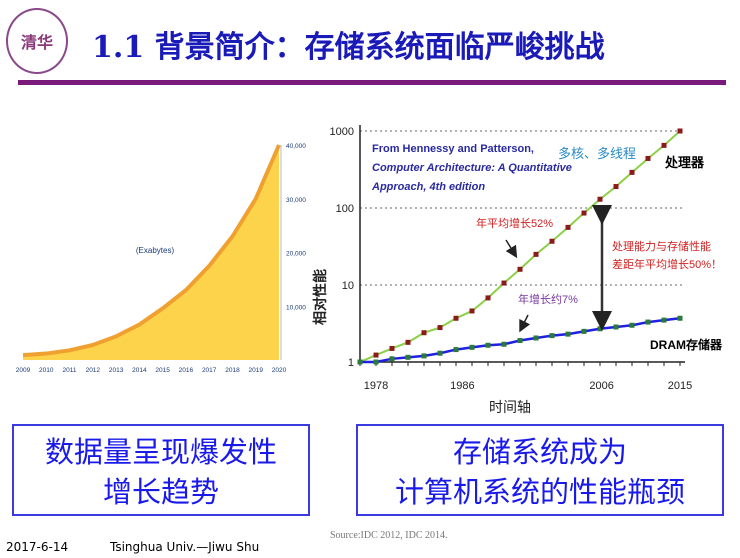  What do you see at coordinates (70, 370) in the screenshot?
I see `x-tick-label: 2011` at bounding box center [70, 370].